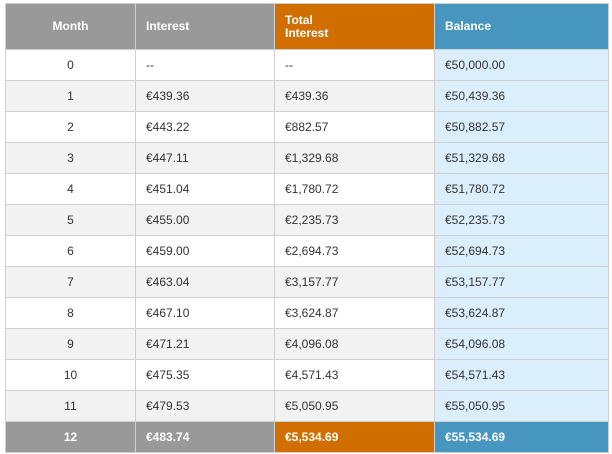 The width and height of the screenshot is (612, 454). Describe the element at coordinates (521, 313) in the screenshot. I see `balance-cell: €53,624.87` at that location.